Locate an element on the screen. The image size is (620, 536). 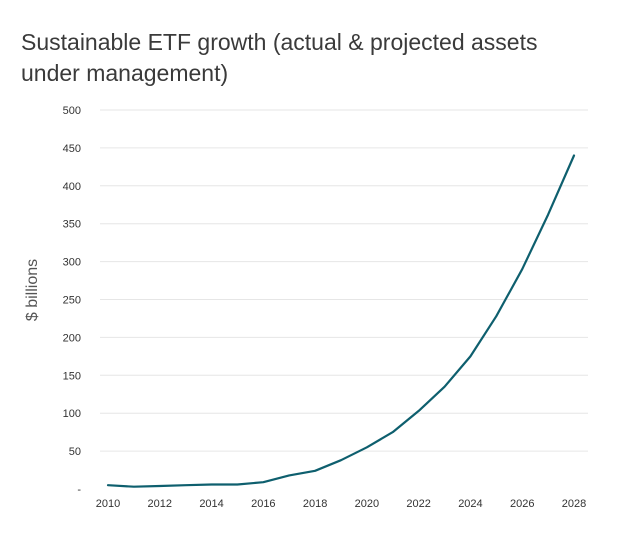
x-tick-label: 2022 is located at coordinates (418, 504).